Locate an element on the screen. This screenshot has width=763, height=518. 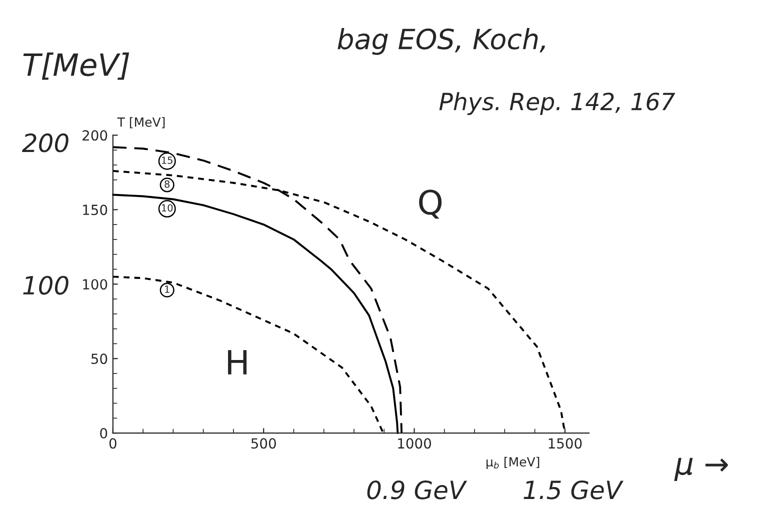
text: 0.9 GeV is located at coordinates (417, 490).